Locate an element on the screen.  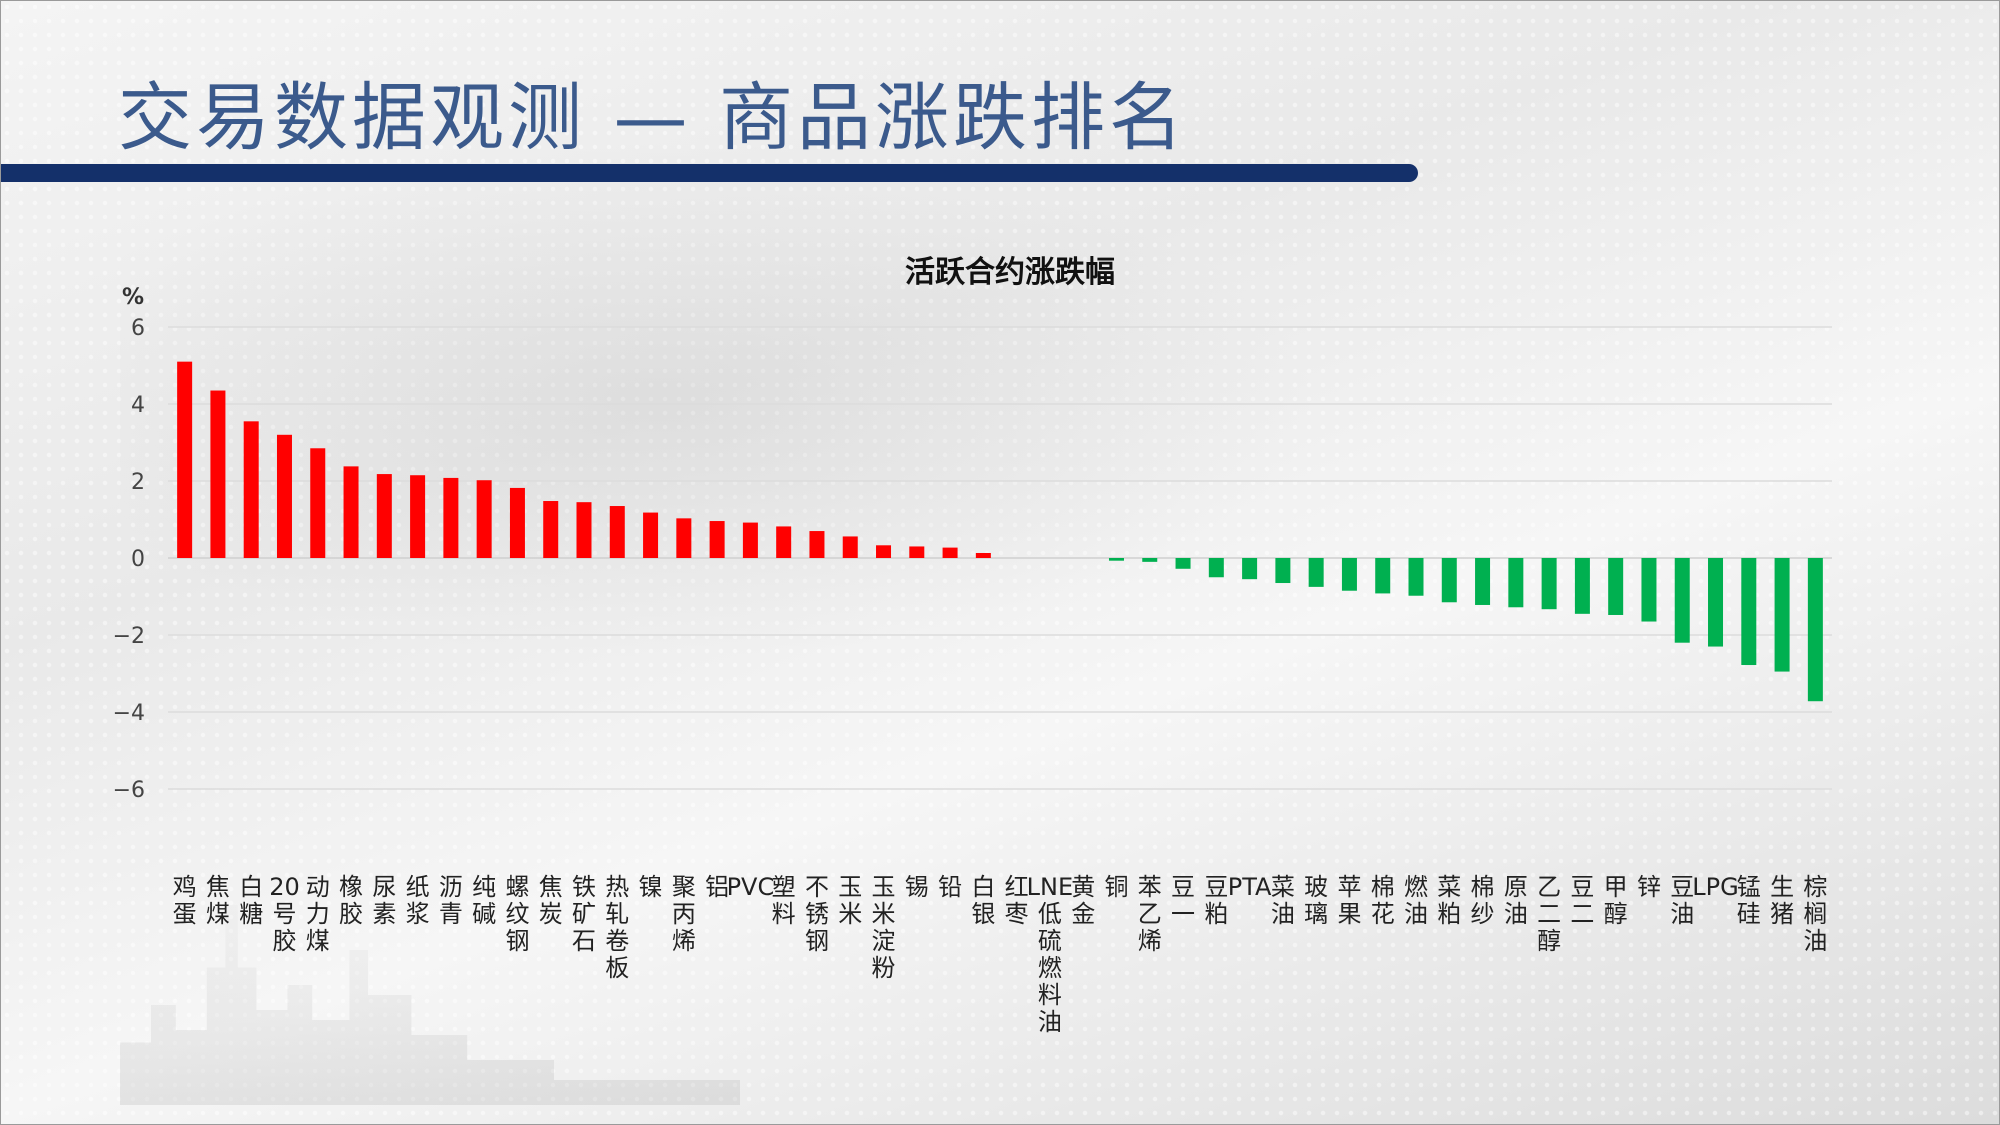
y-tick-label: 2 is located at coordinates (138, 482).